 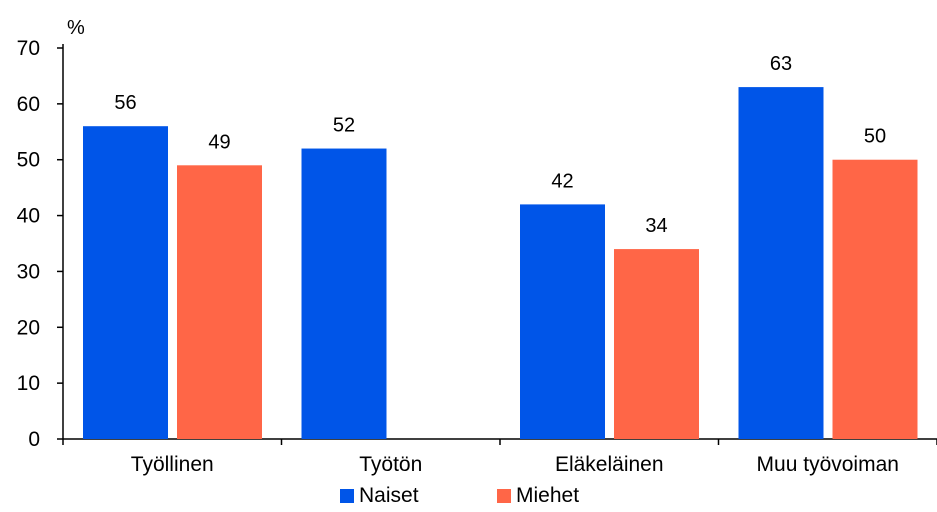 I want to click on data-label: 42, so click(x=562, y=181).